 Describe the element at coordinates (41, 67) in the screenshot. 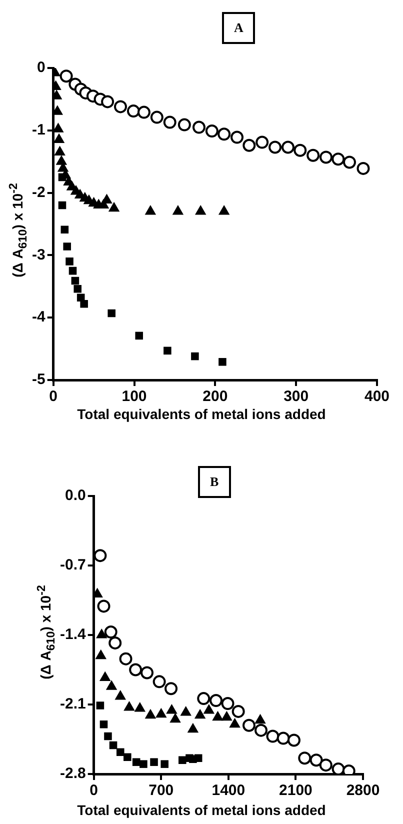

I see `y-tick-label: 0` at that location.